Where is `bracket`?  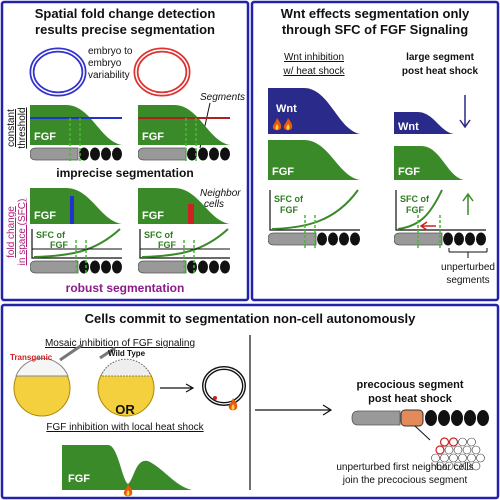 bracket is located at coordinates (468, 253).